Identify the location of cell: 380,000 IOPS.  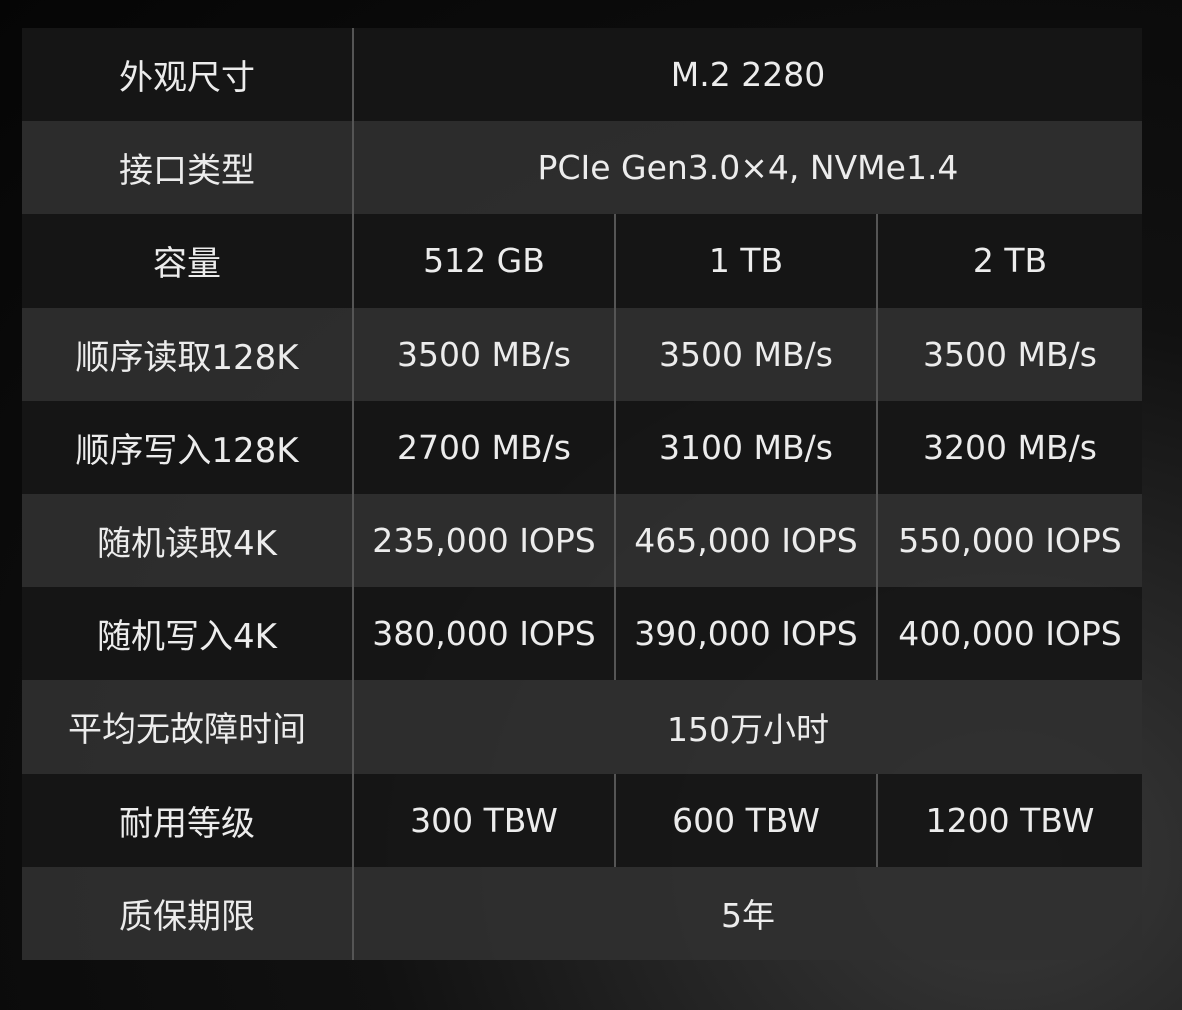
(483, 634).